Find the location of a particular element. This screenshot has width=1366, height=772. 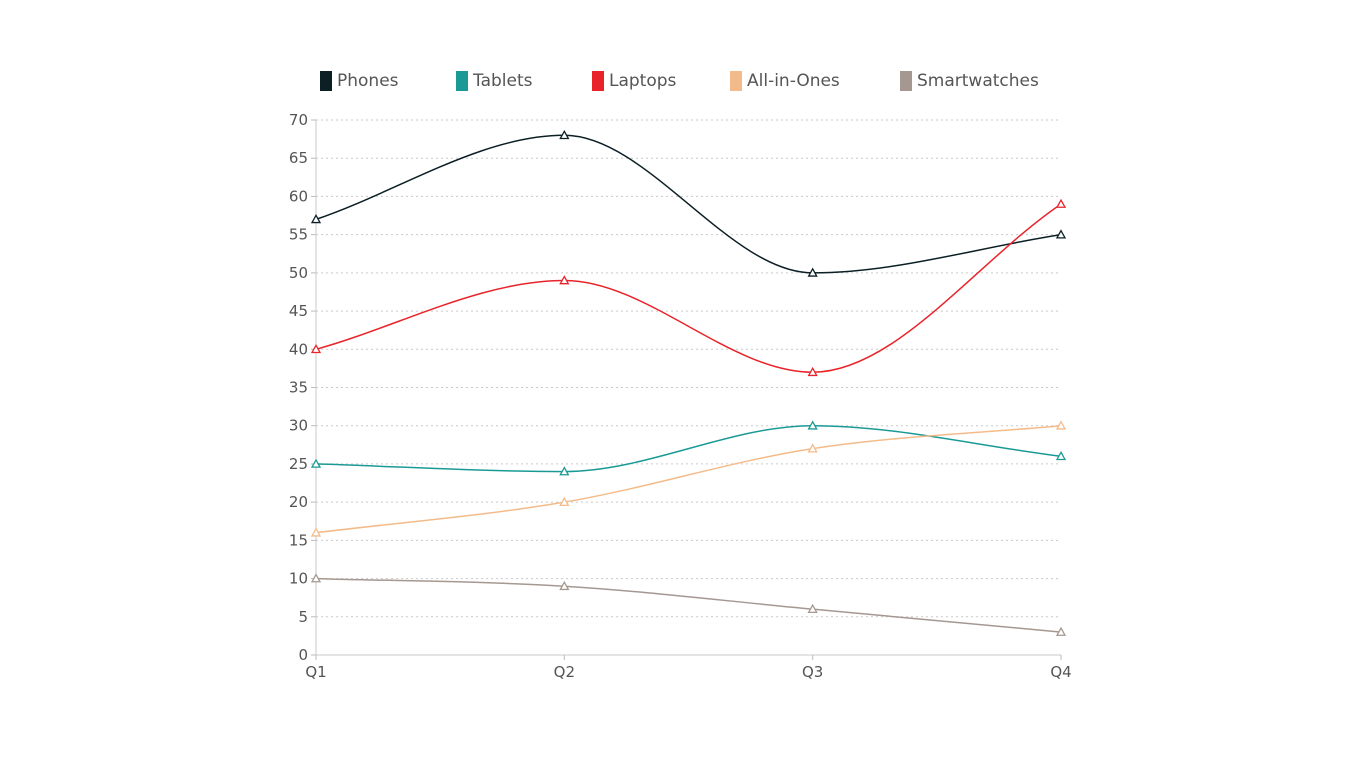

data-point-tablets-Q2 is located at coordinates (564, 471).